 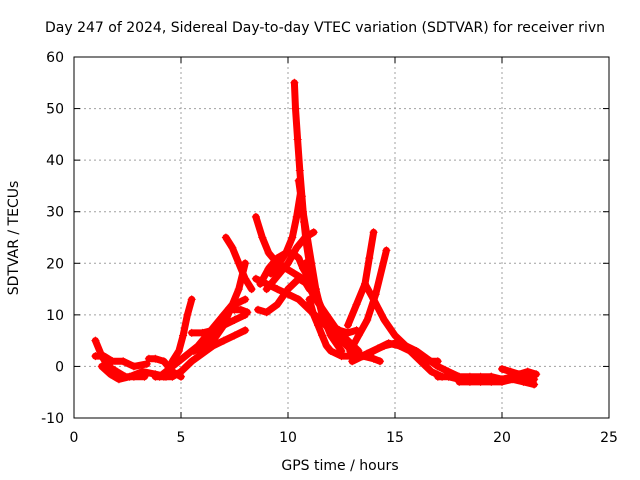 I want to click on y-tick-label: 0, so click(x=59, y=367).